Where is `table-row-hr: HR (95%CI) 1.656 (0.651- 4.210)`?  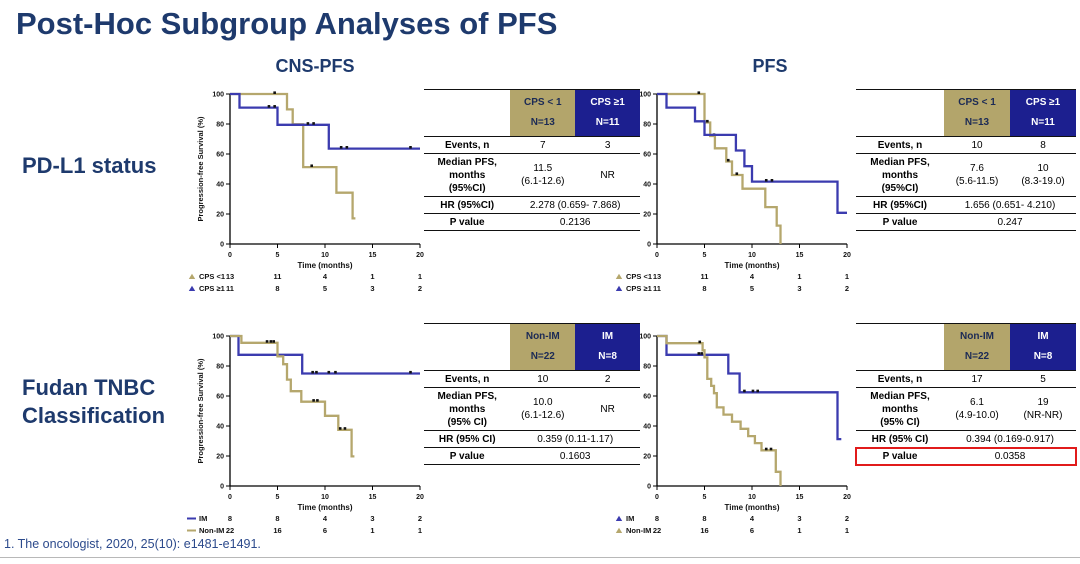 table-row-hr: HR (95%CI) 1.656 (0.651- 4.210) is located at coordinates (966, 205).